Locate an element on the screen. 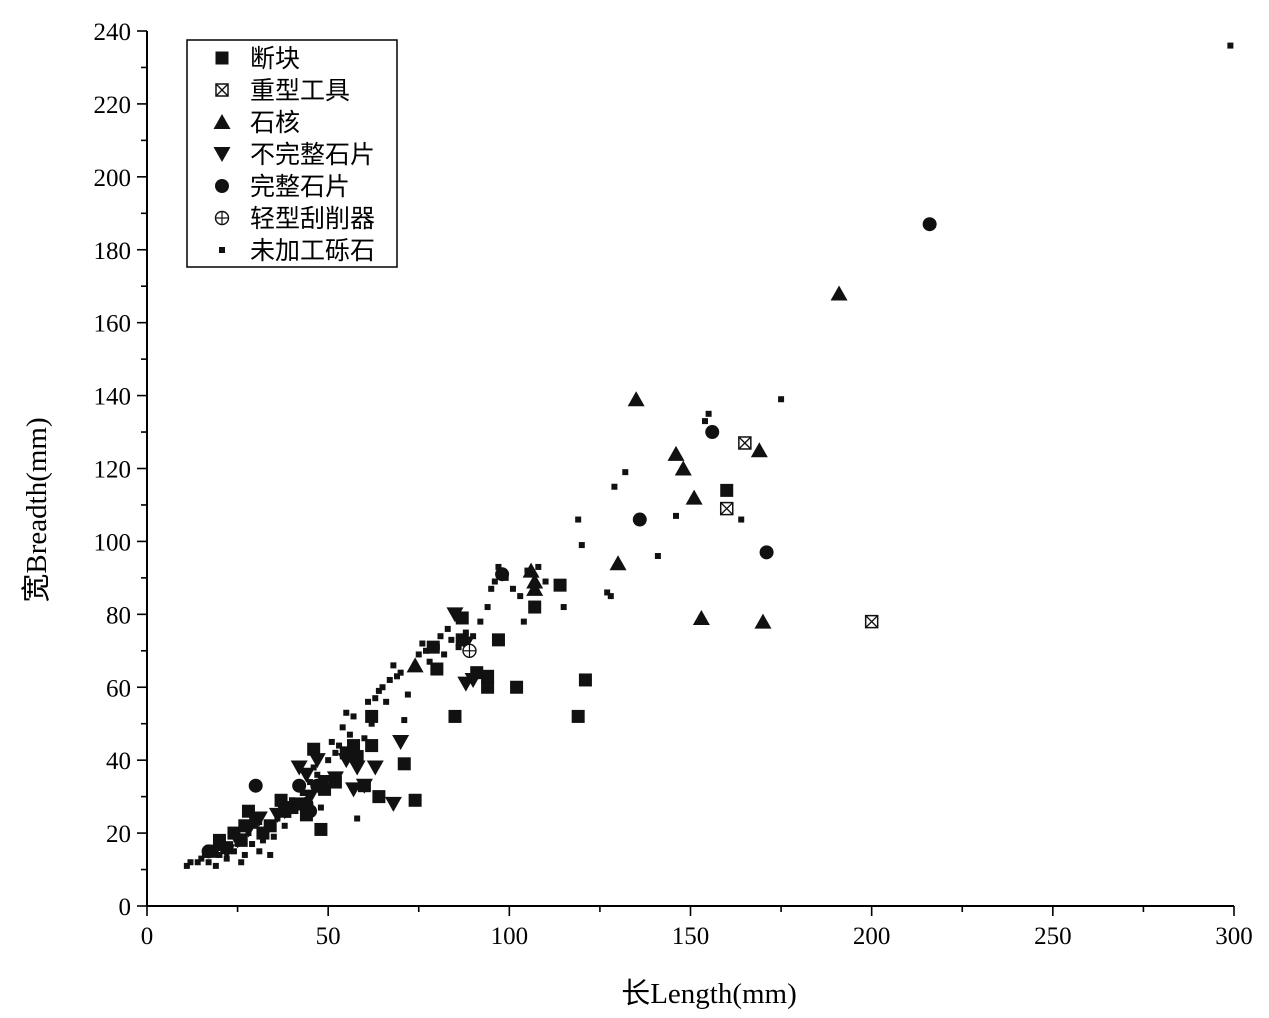  y-tick-label: 240 is located at coordinates (113, 32).